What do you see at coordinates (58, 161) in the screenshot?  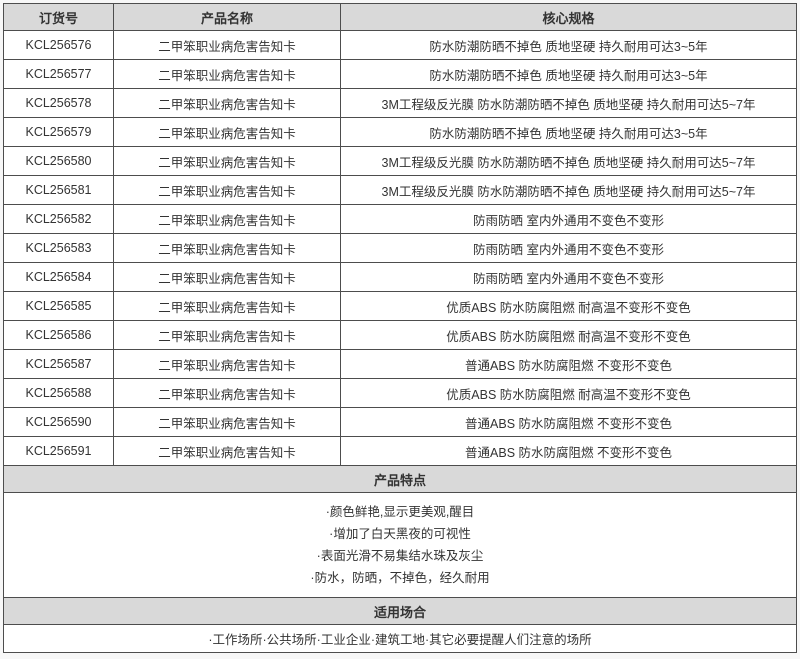 I see `order-no-cell: KCL256580` at bounding box center [58, 161].